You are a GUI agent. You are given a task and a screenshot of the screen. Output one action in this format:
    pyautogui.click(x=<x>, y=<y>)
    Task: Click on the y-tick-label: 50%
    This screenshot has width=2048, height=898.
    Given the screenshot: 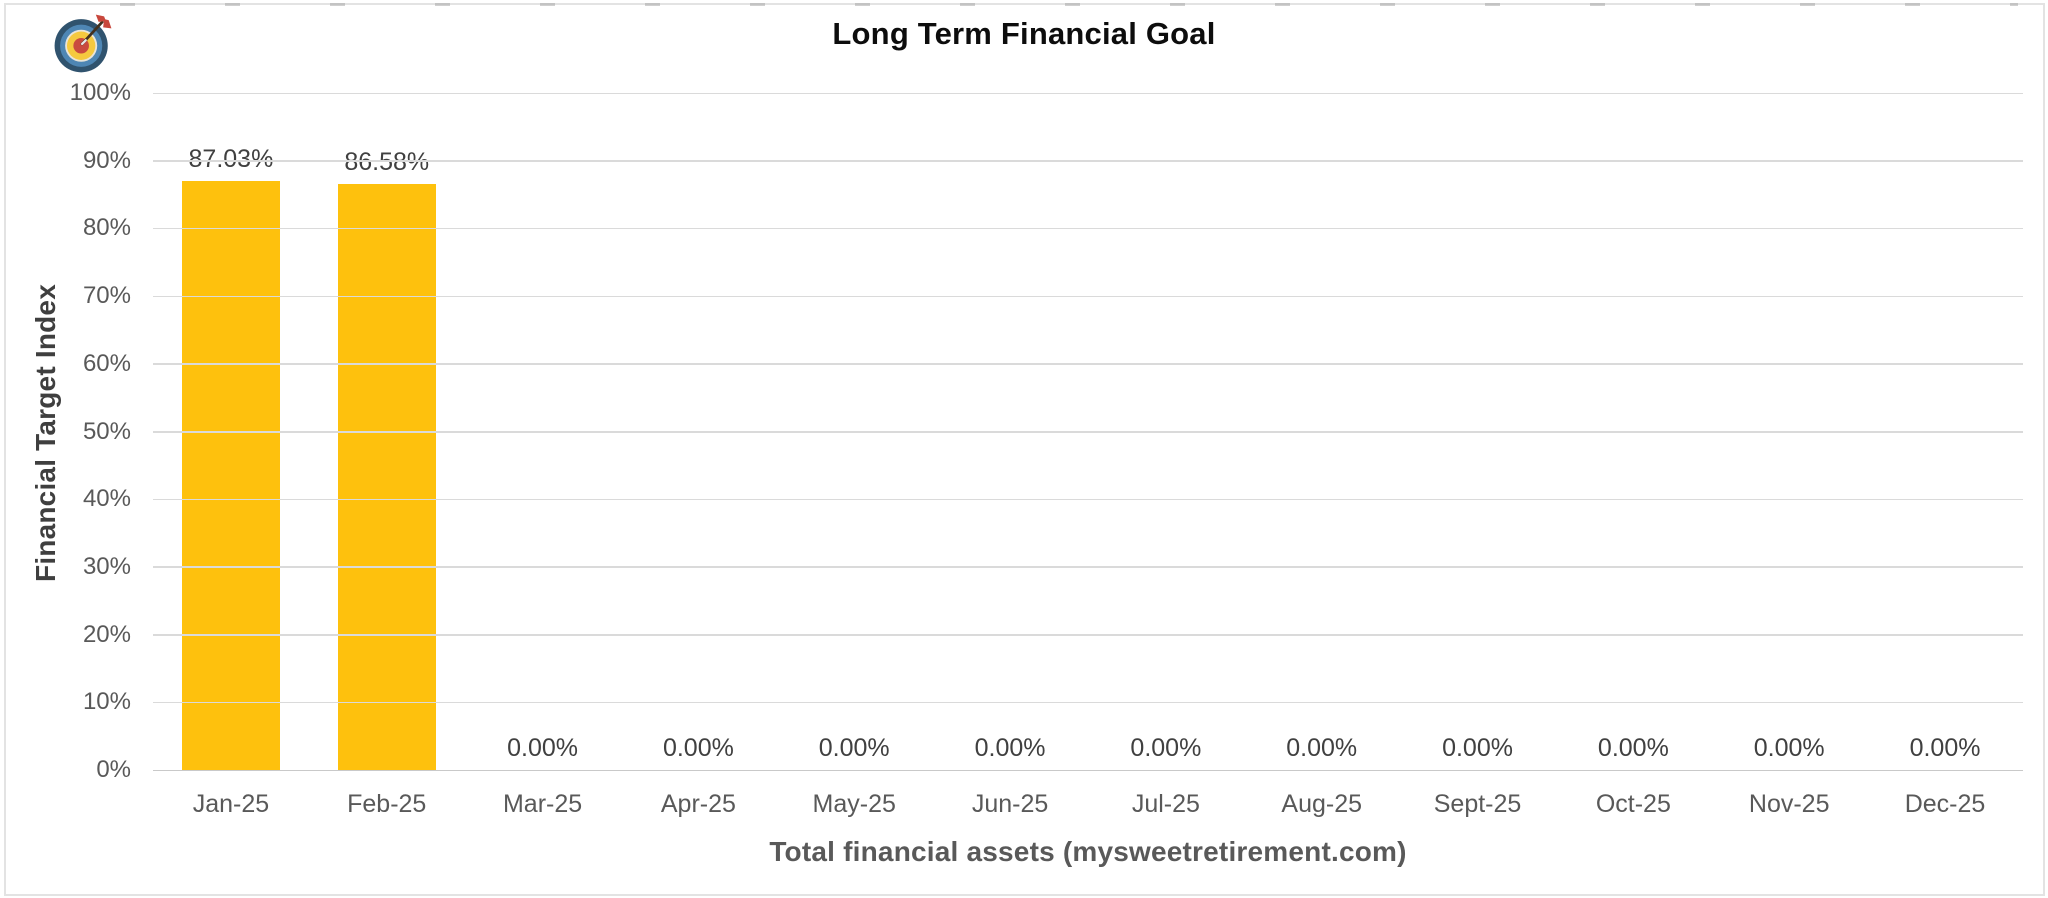 What is the action you would take?
    pyautogui.click(x=106, y=431)
    